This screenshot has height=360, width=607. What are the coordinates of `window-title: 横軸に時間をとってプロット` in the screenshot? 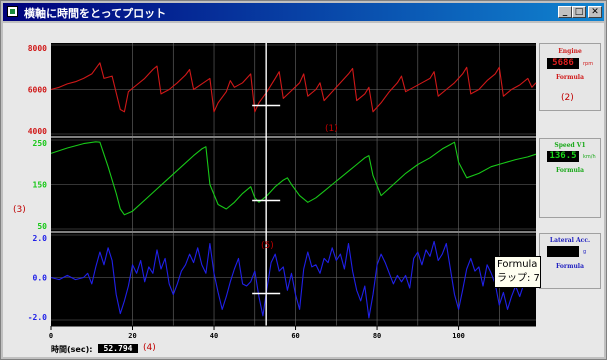 It's located at (95, 13).